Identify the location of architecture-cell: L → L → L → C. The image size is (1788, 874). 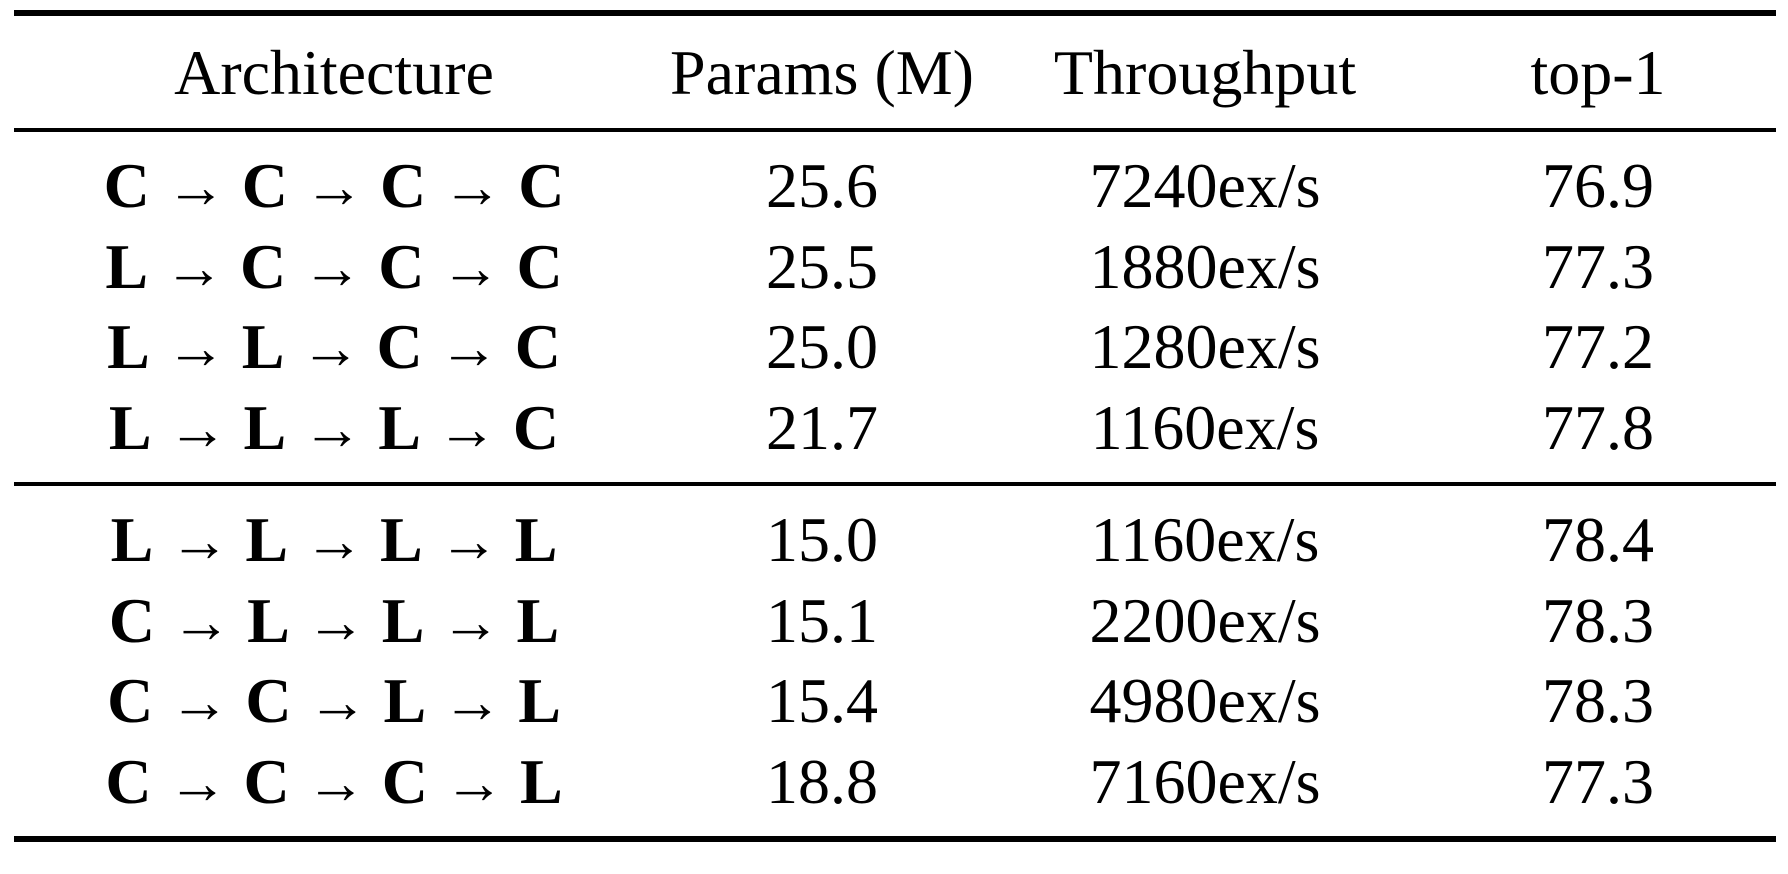
(334, 428).